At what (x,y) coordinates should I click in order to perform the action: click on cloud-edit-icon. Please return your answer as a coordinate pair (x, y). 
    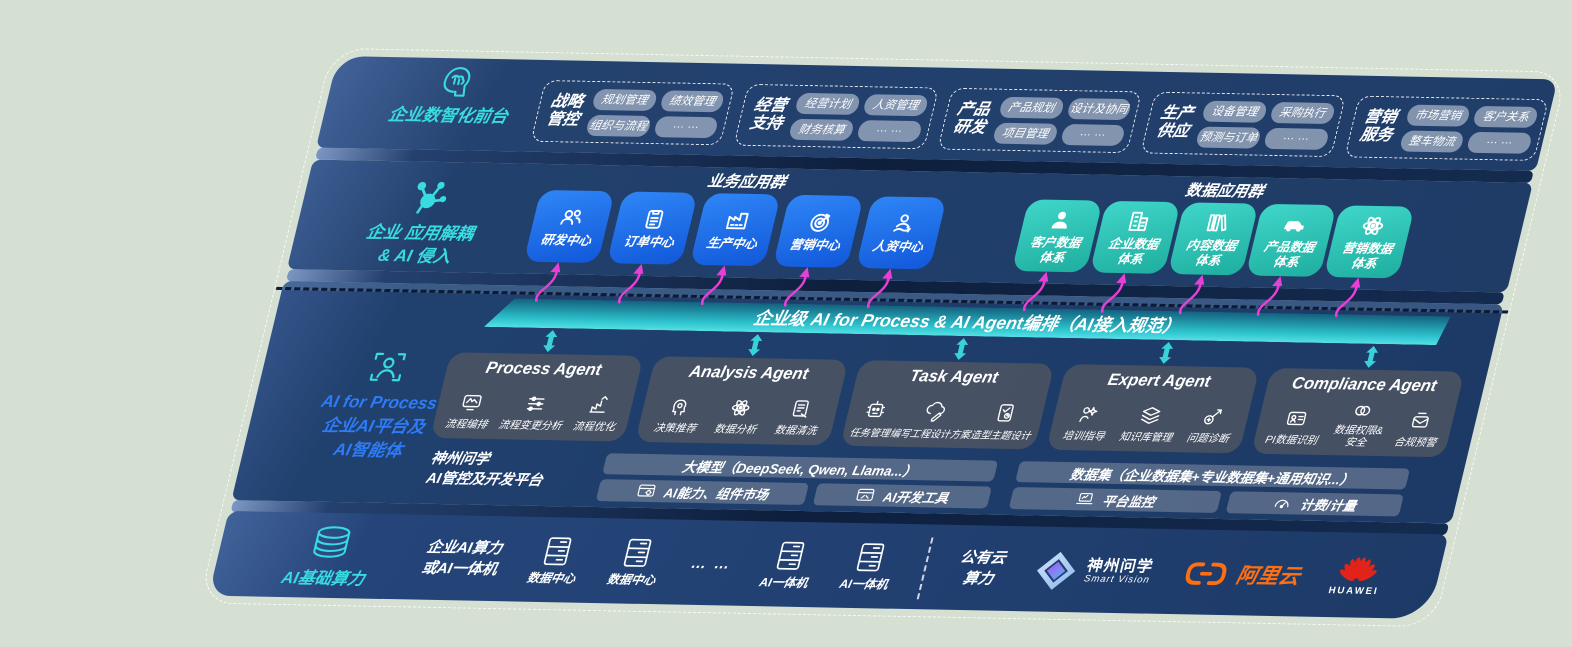
    Looking at the image, I should click on (935, 411).